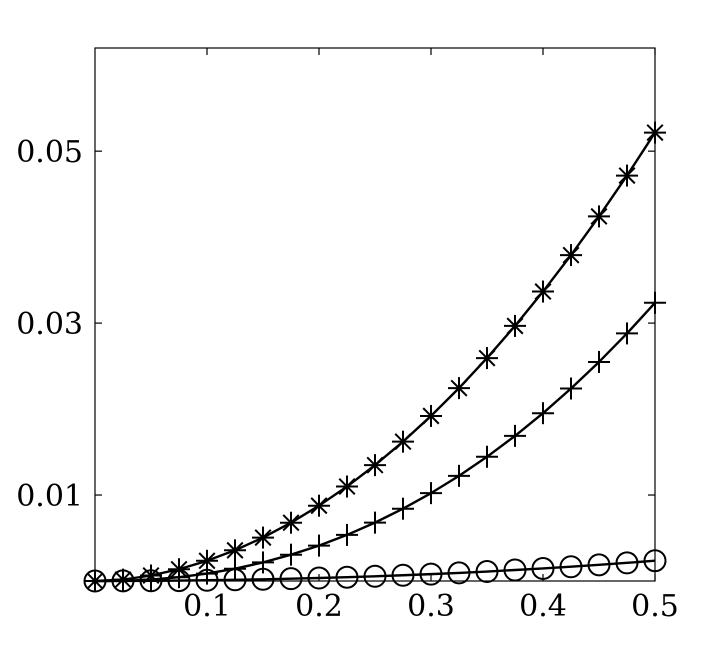 This screenshot has height=653, width=723. I want to click on series-line-circle, so click(375, 571).